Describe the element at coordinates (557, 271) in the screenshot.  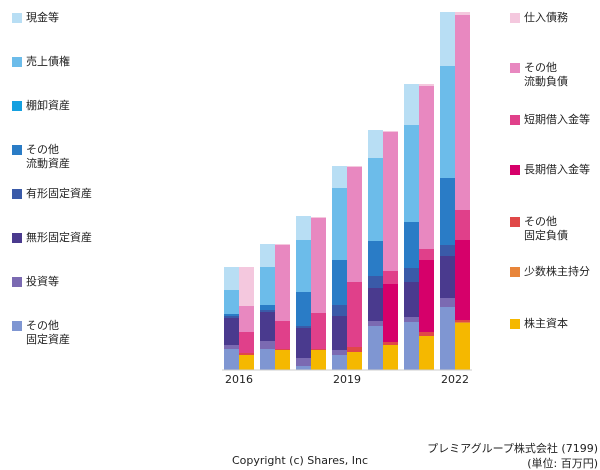
I see `legend-label: 少数株主持分` at that location.